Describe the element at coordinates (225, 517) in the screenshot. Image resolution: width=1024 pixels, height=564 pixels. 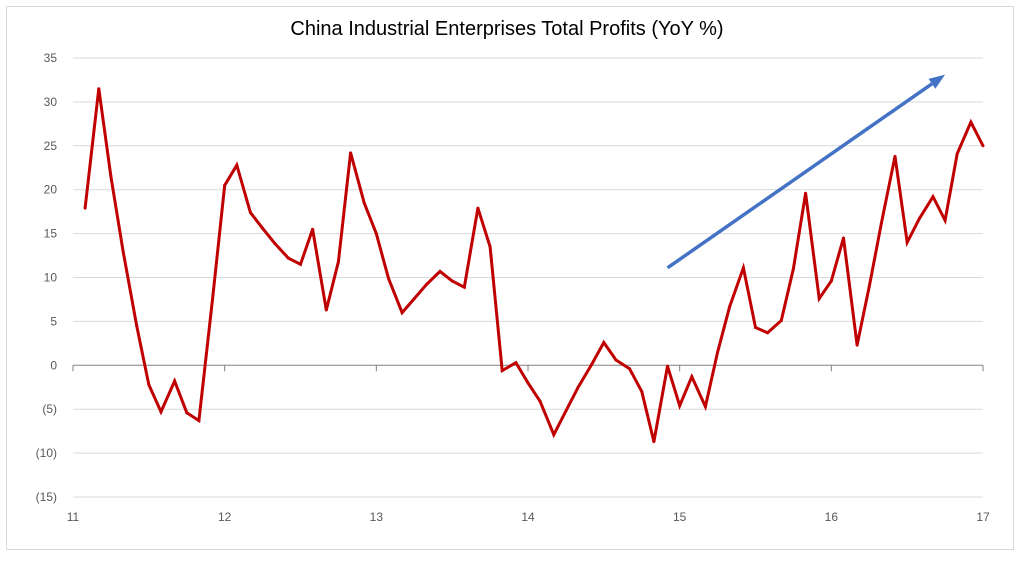
I see `x-tick-label: 12` at that location.